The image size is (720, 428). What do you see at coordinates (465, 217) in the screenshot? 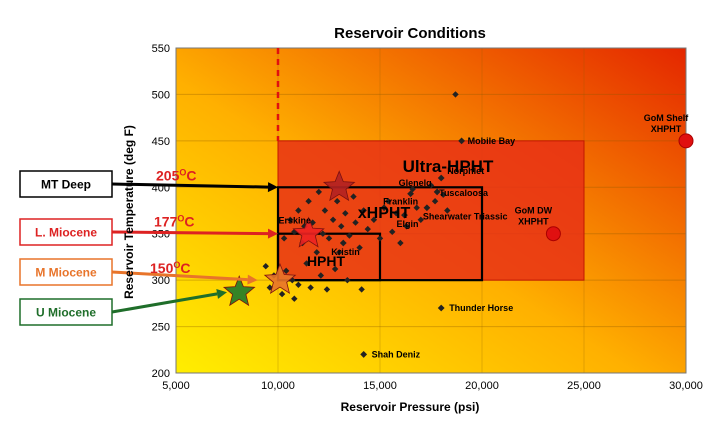
I see `field-label-shearwater-triassic: Shearwater Triassic` at bounding box center [465, 217].